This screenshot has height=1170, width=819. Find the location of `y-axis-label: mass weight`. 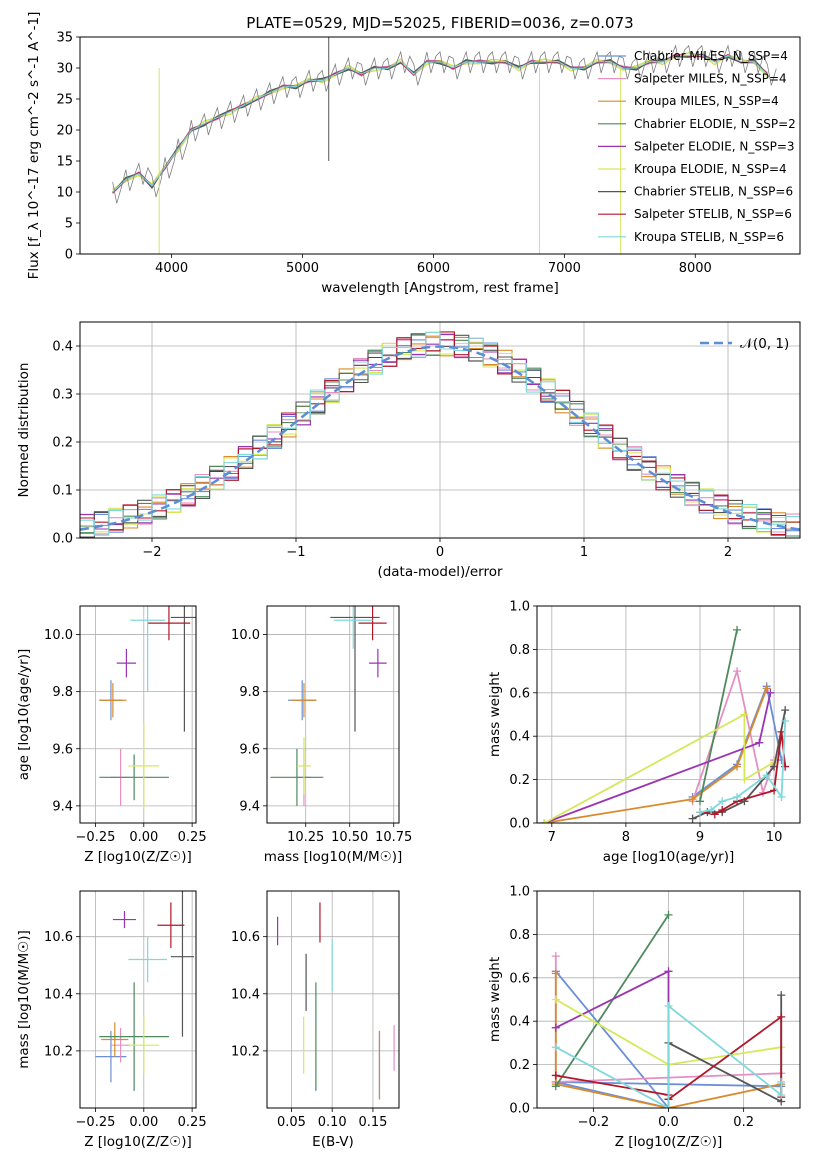

y-axis-label: mass weight is located at coordinates (495, 999).